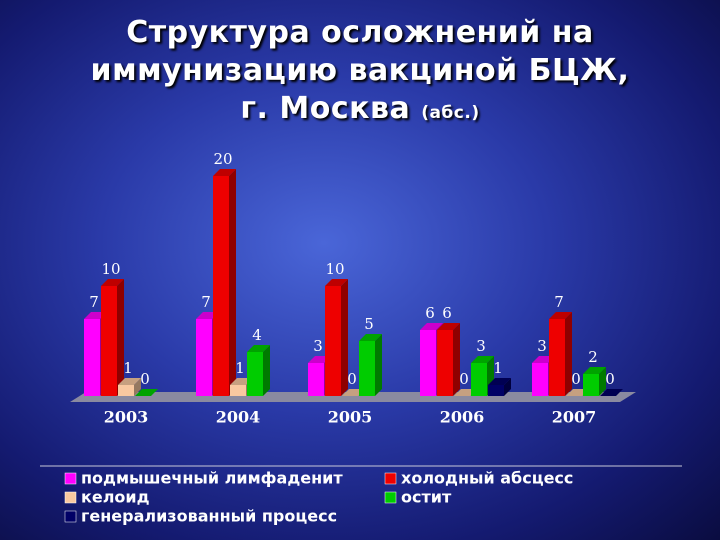 Image resolution: width=720 pixels, height=540 pixels. I want to click on value-label: 20, so click(222, 159).